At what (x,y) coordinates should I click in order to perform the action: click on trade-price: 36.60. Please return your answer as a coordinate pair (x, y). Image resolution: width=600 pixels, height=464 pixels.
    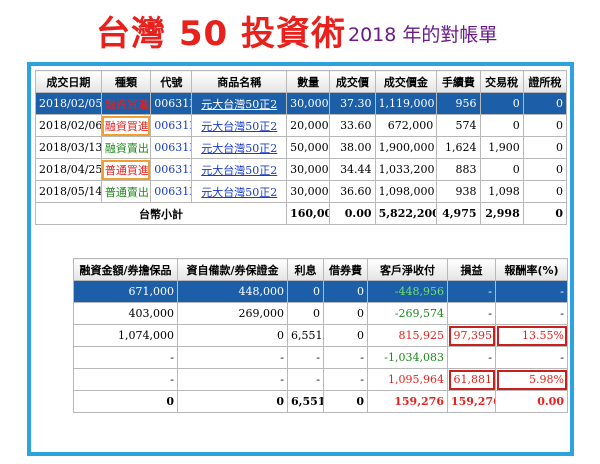
    Looking at the image, I should click on (352, 191).